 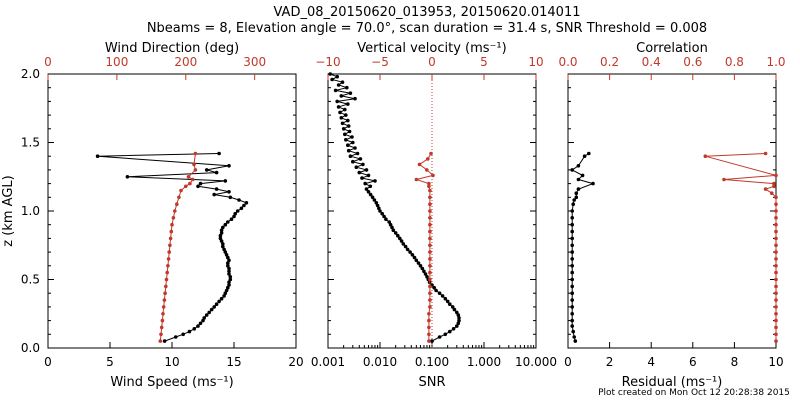 I want to click on x-tick-label: 0.001, so click(x=328, y=362).